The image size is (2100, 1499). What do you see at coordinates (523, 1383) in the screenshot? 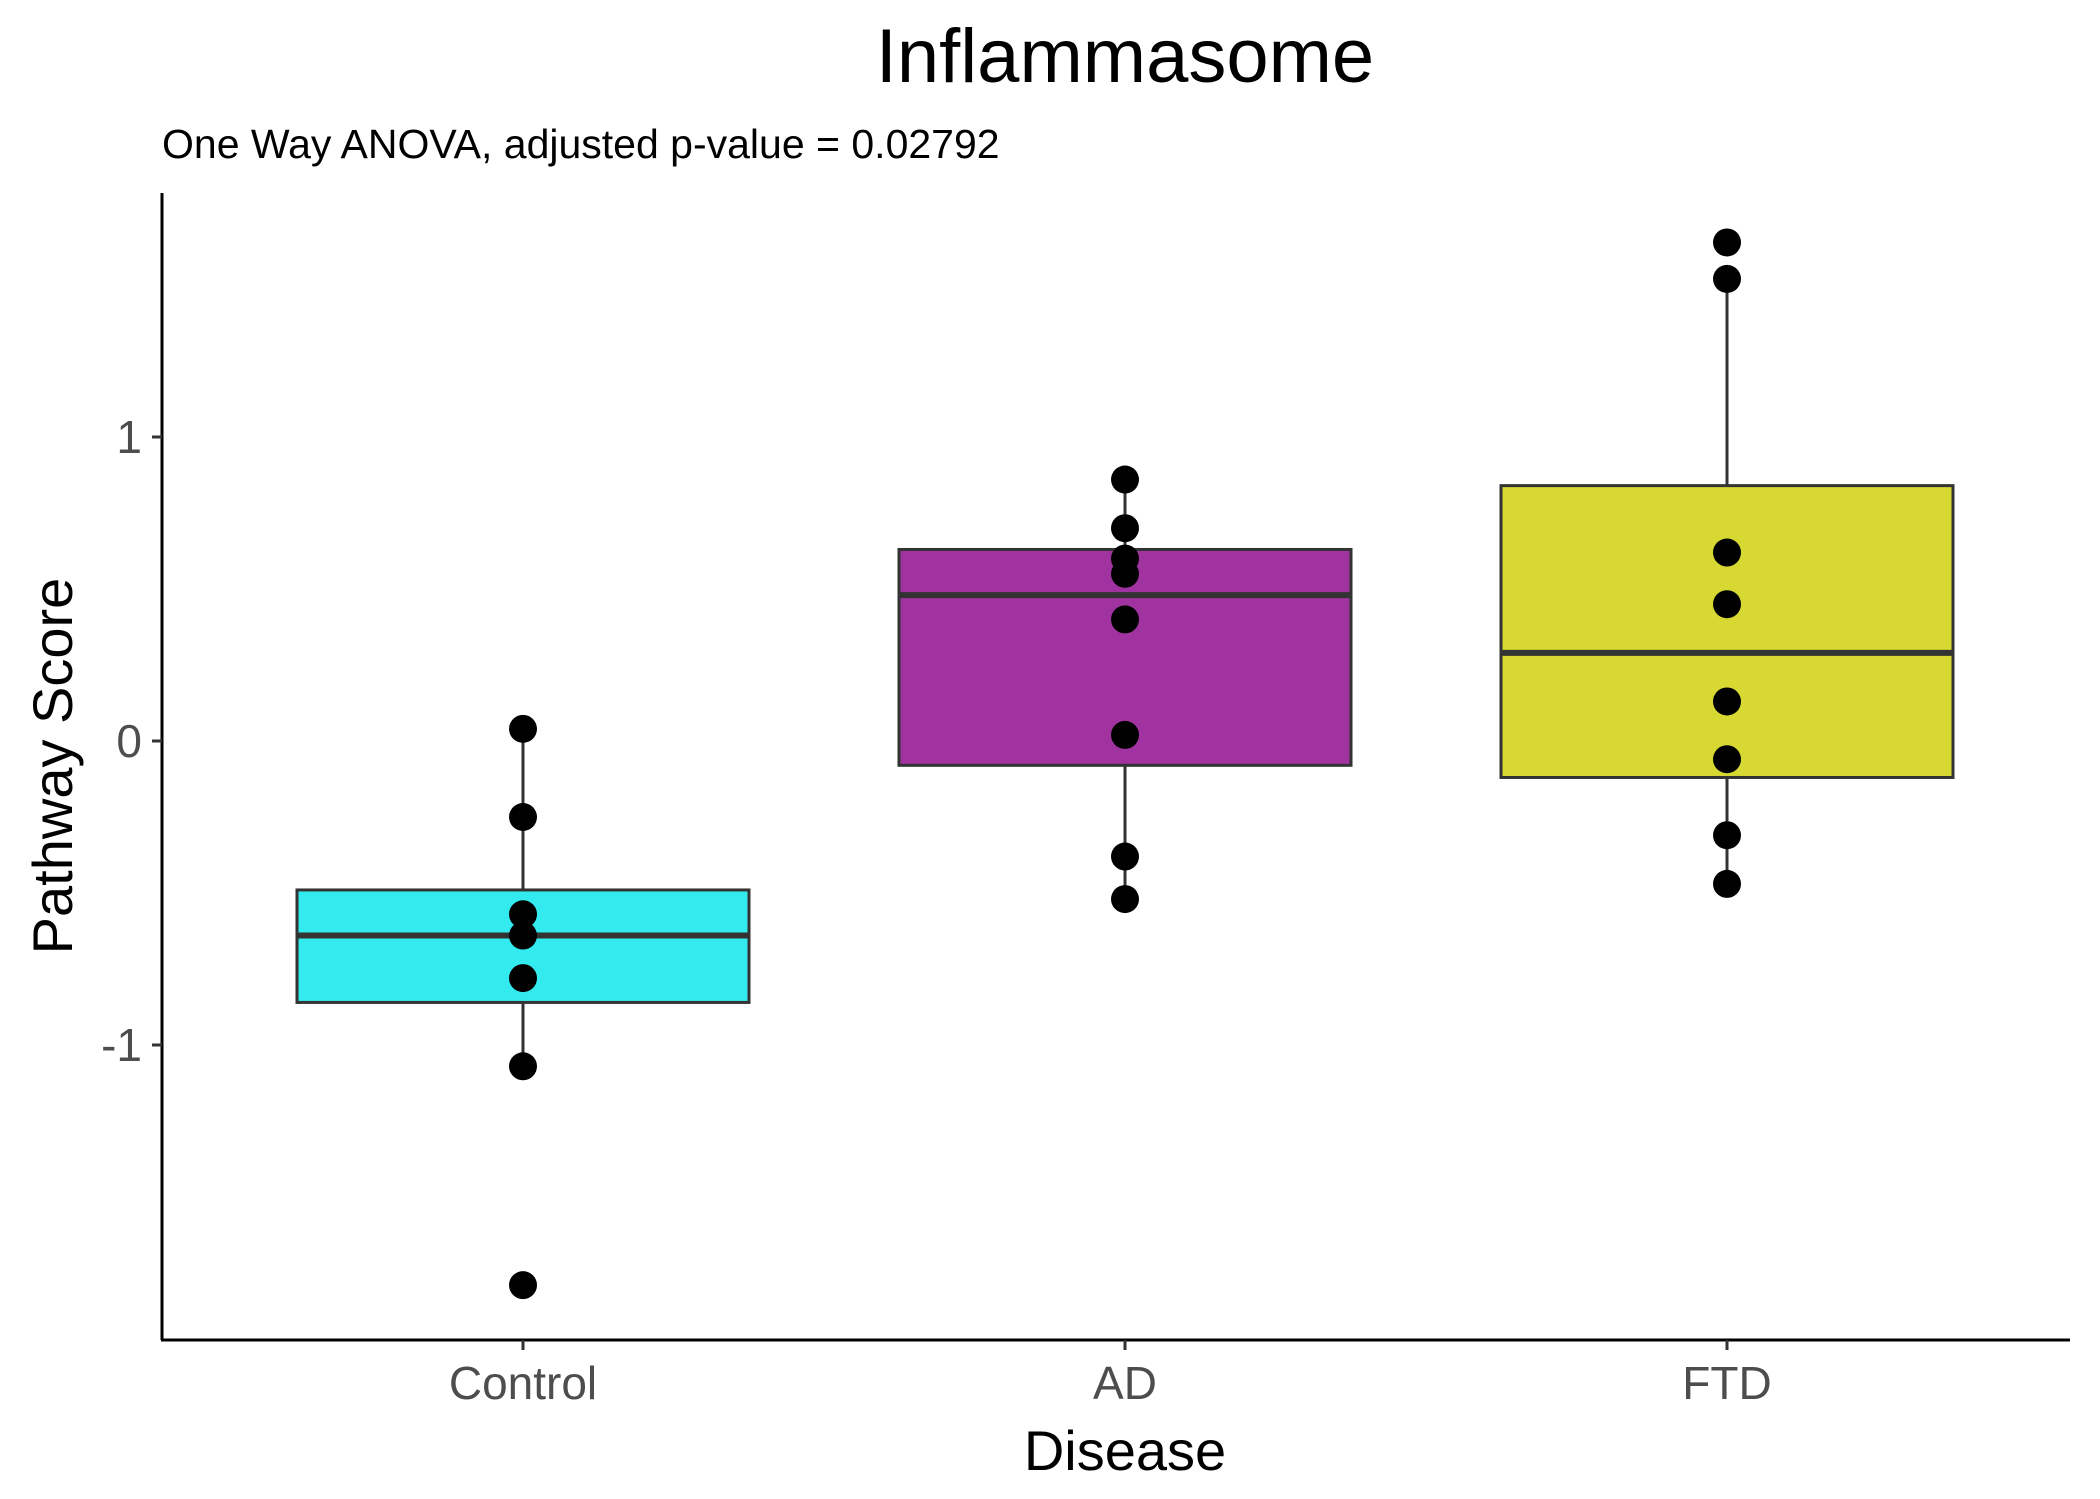
I see `x-tick-label: Control` at bounding box center [523, 1383].